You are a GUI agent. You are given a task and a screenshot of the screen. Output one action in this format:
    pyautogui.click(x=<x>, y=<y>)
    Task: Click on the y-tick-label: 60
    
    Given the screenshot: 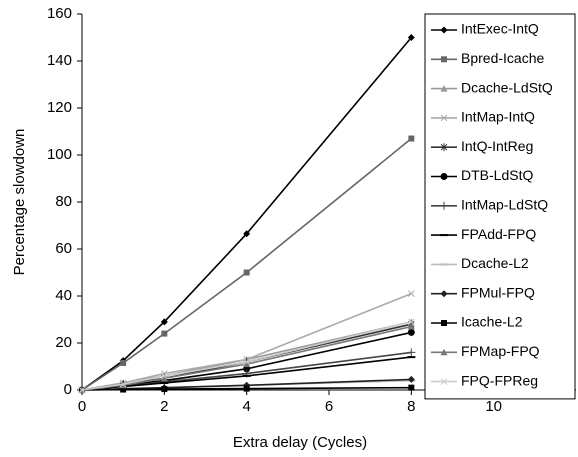 What is the action you would take?
    pyautogui.click(x=63, y=248)
    